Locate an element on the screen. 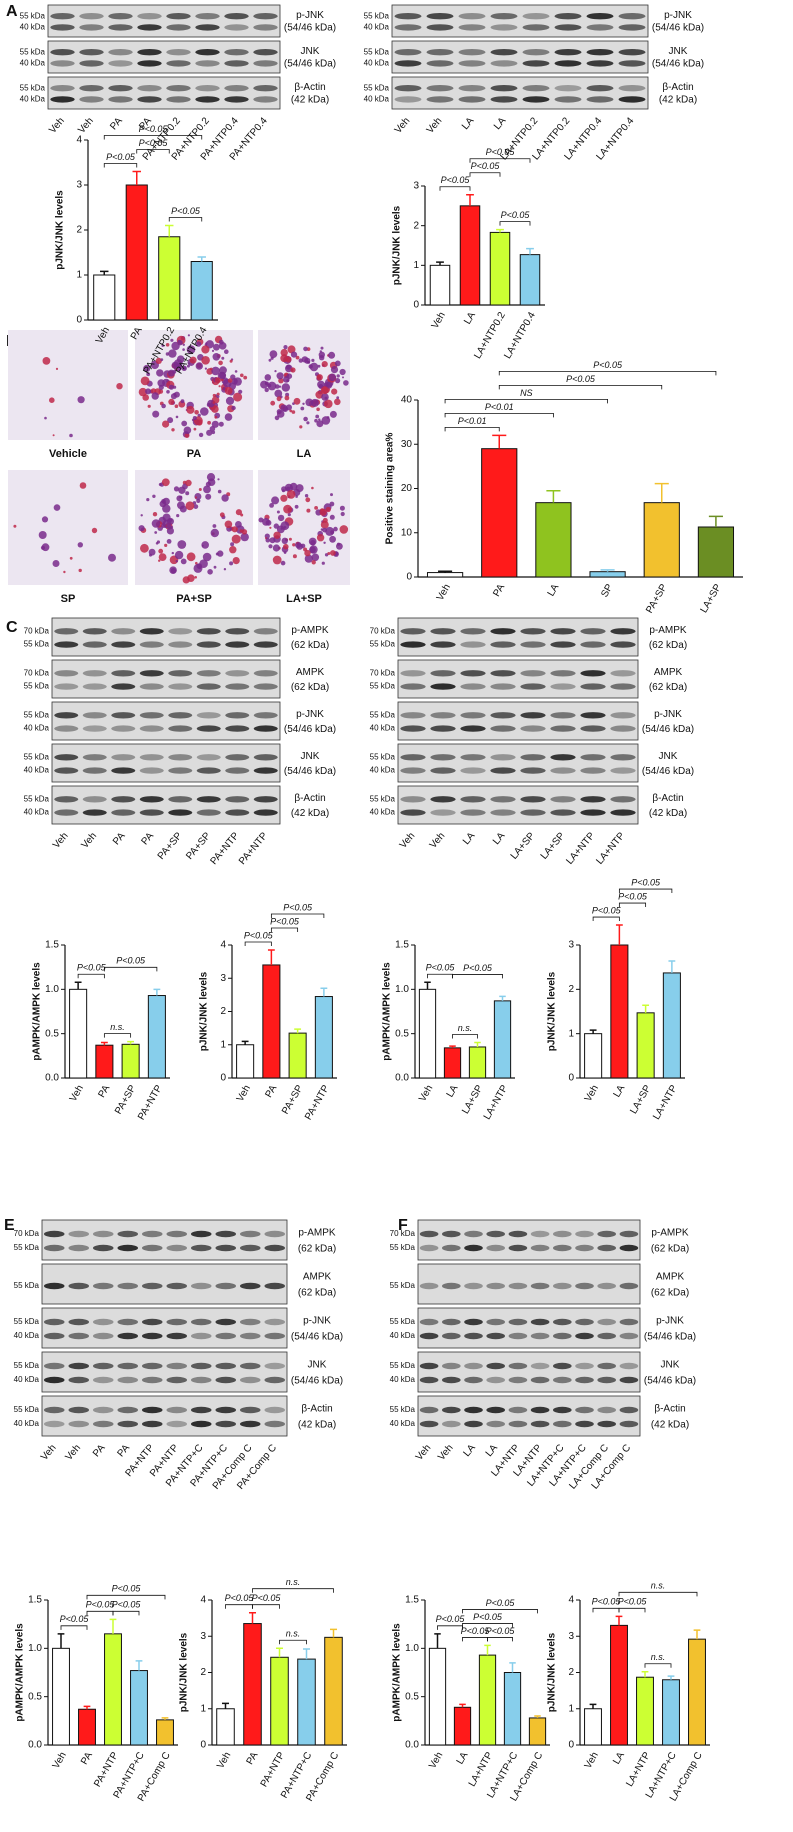 The height and width of the screenshot is (1832, 793). significance-label: P<0.01 is located at coordinates (472, 421).